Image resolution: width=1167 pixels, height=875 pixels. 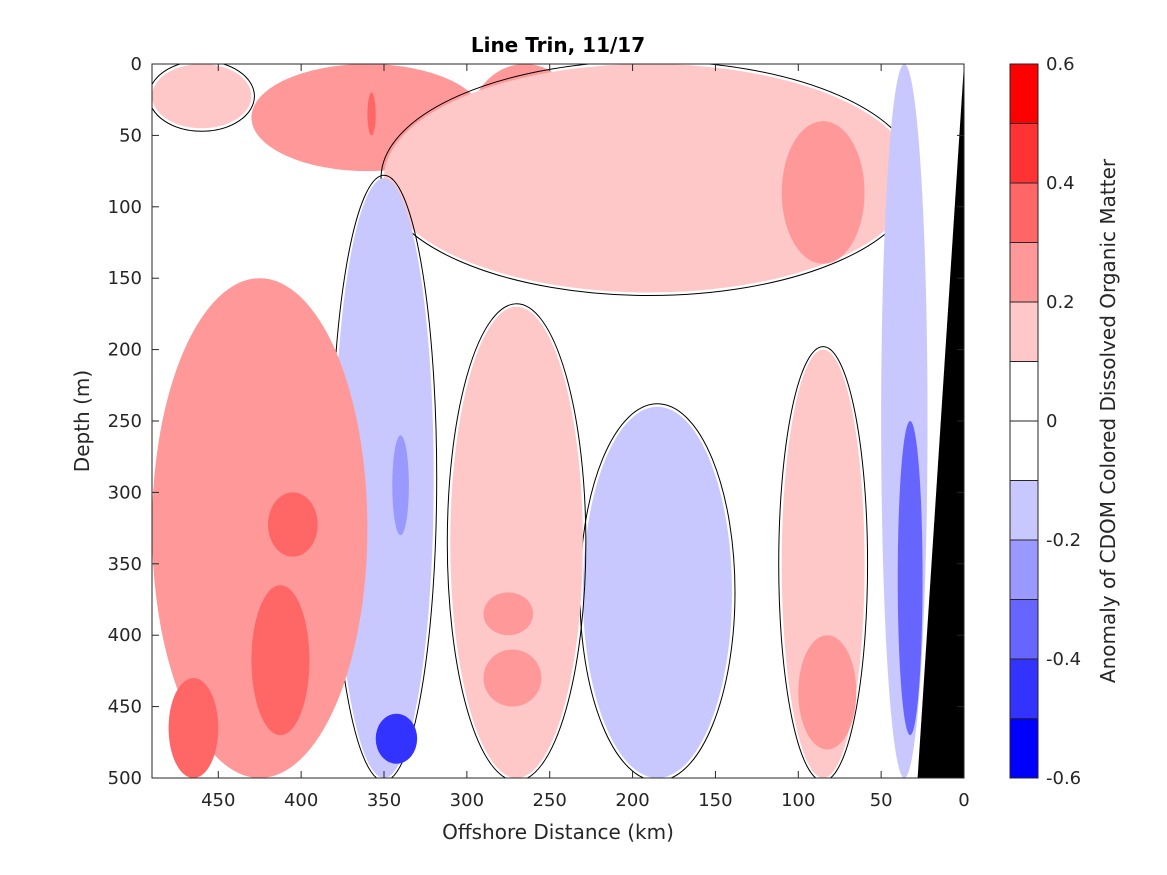 I want to click on y-tick-label: 400, so click(x=125, y=635).